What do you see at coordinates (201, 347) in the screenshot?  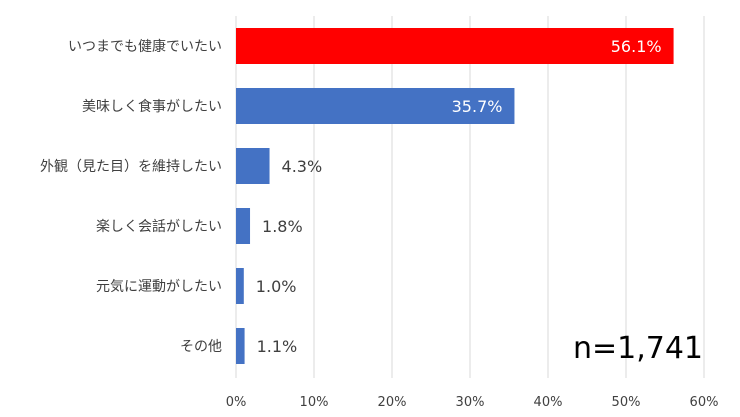 I see `category-label: その他` at bounding box center [201, 347].